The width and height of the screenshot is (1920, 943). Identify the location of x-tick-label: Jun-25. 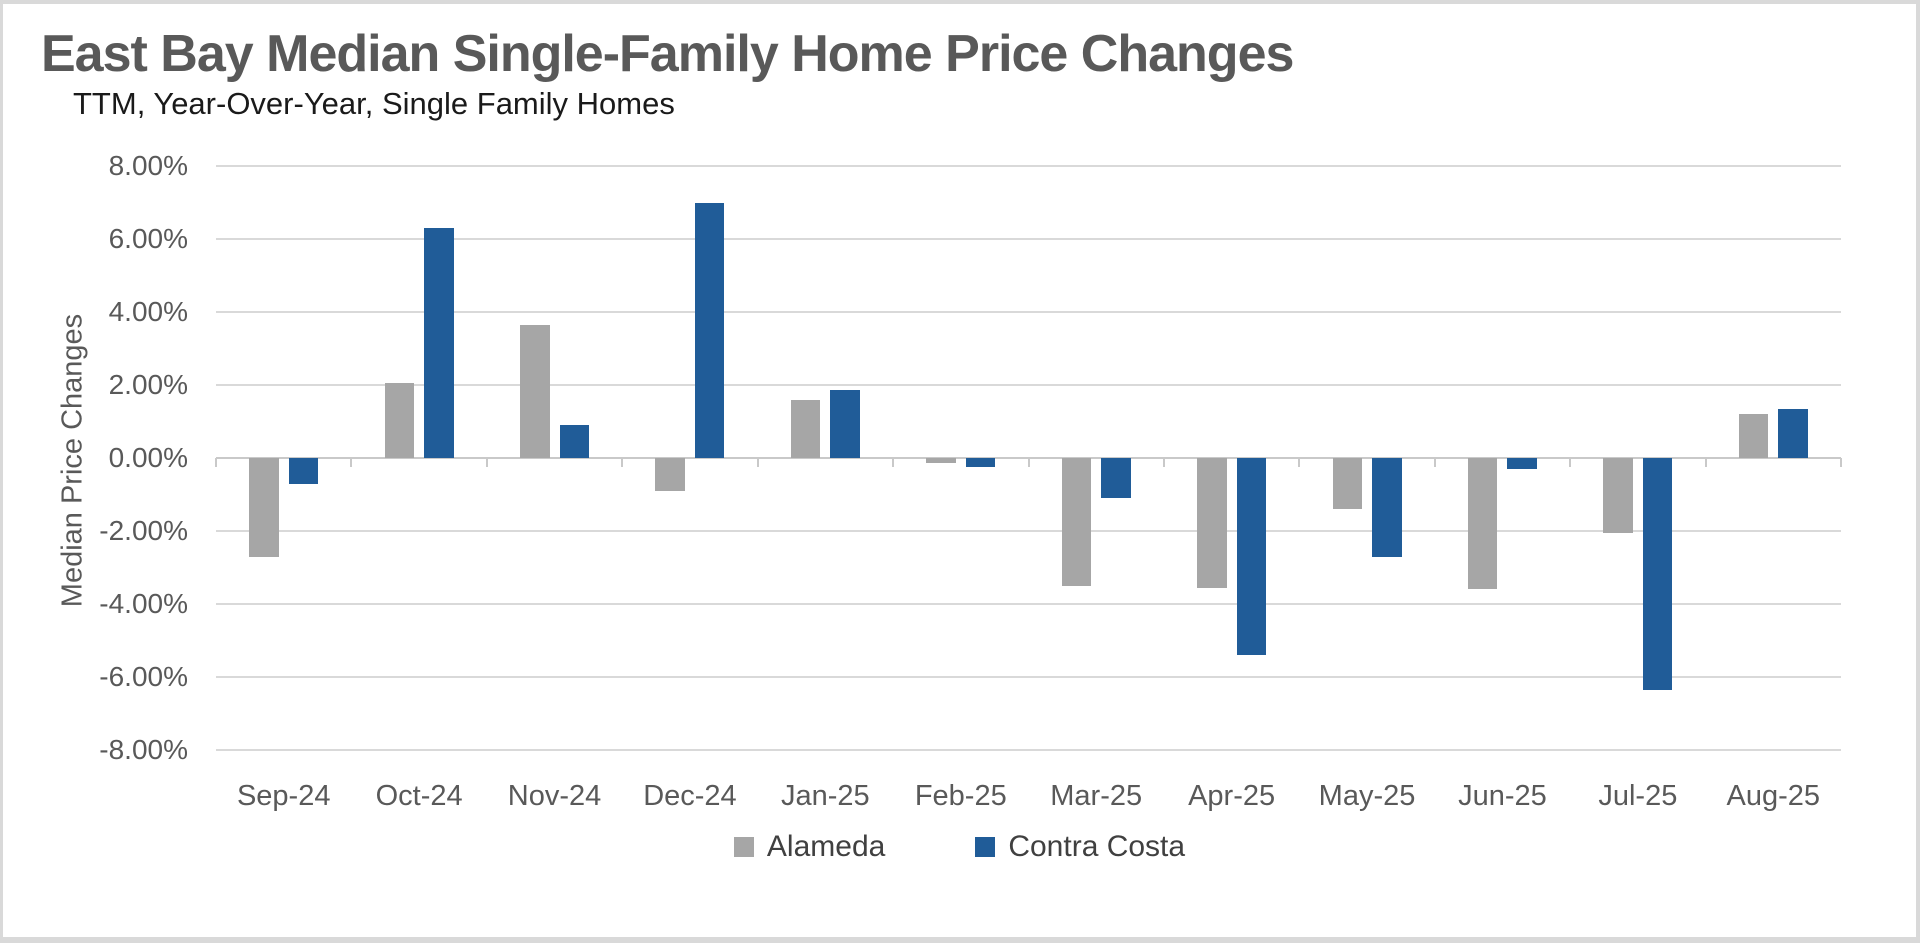
(1502, 796).